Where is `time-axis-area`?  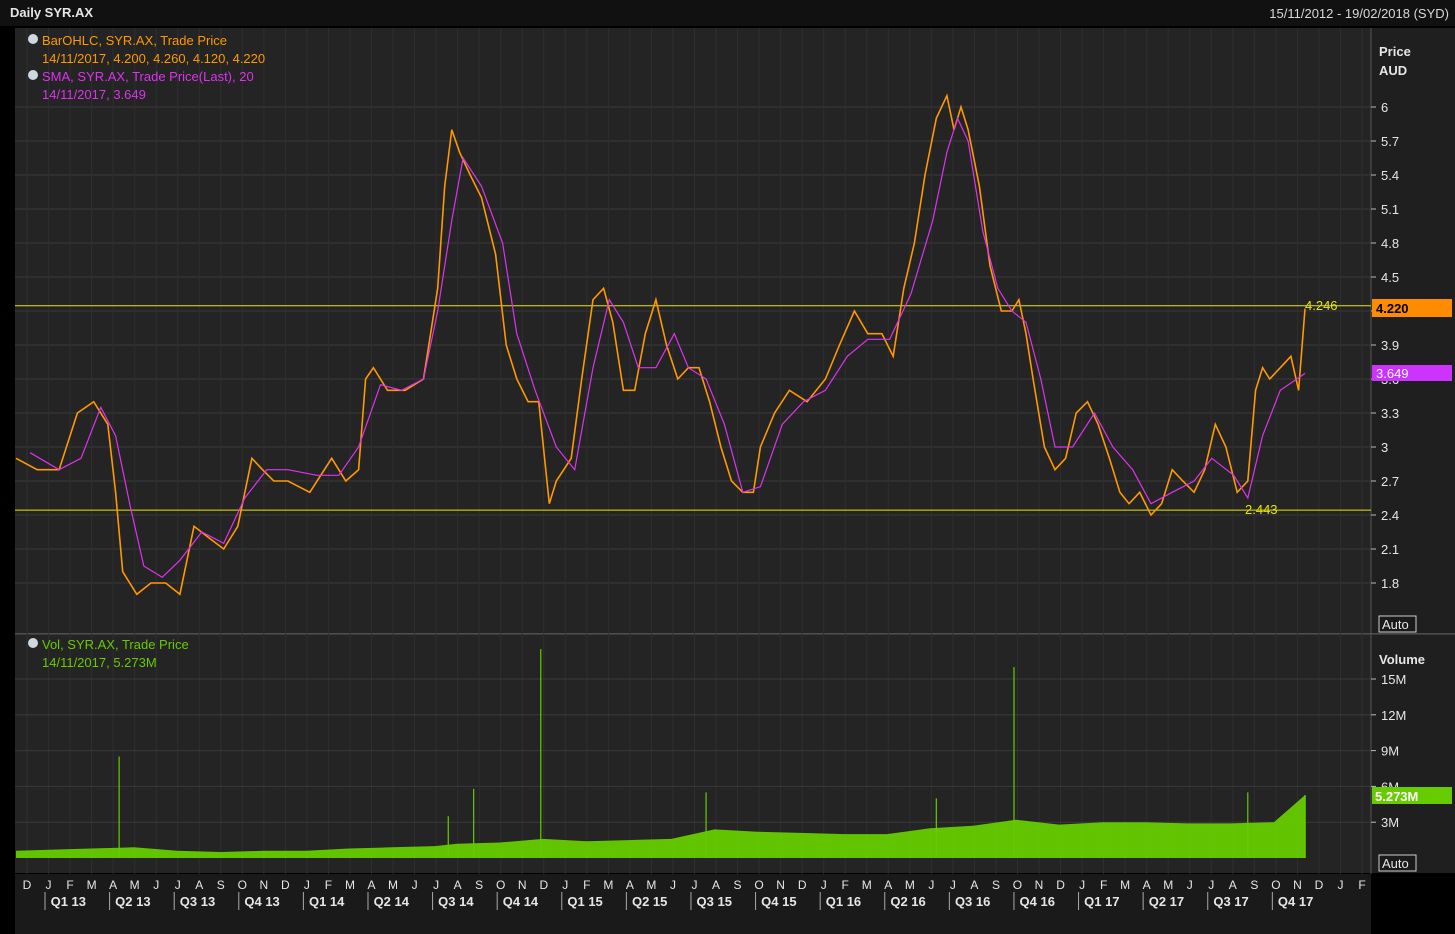
time-axis-area is located at coordinates (693, 904).